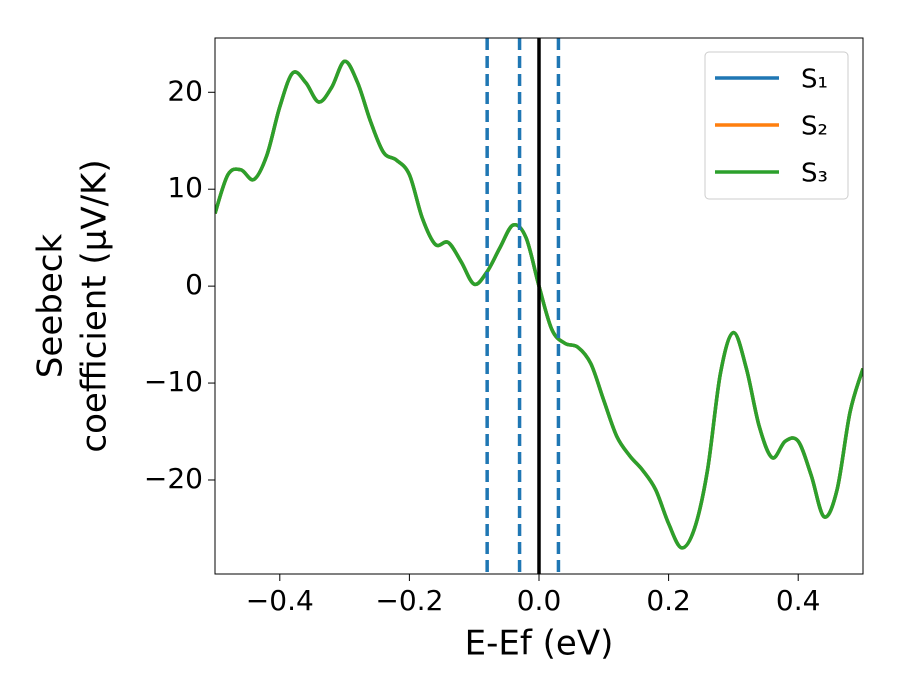 The height and width of the screenshot is (700, 900). Describe the element at coordinates (173, 381) in the screenshot. I see `y-tick-label: −10` at that location.